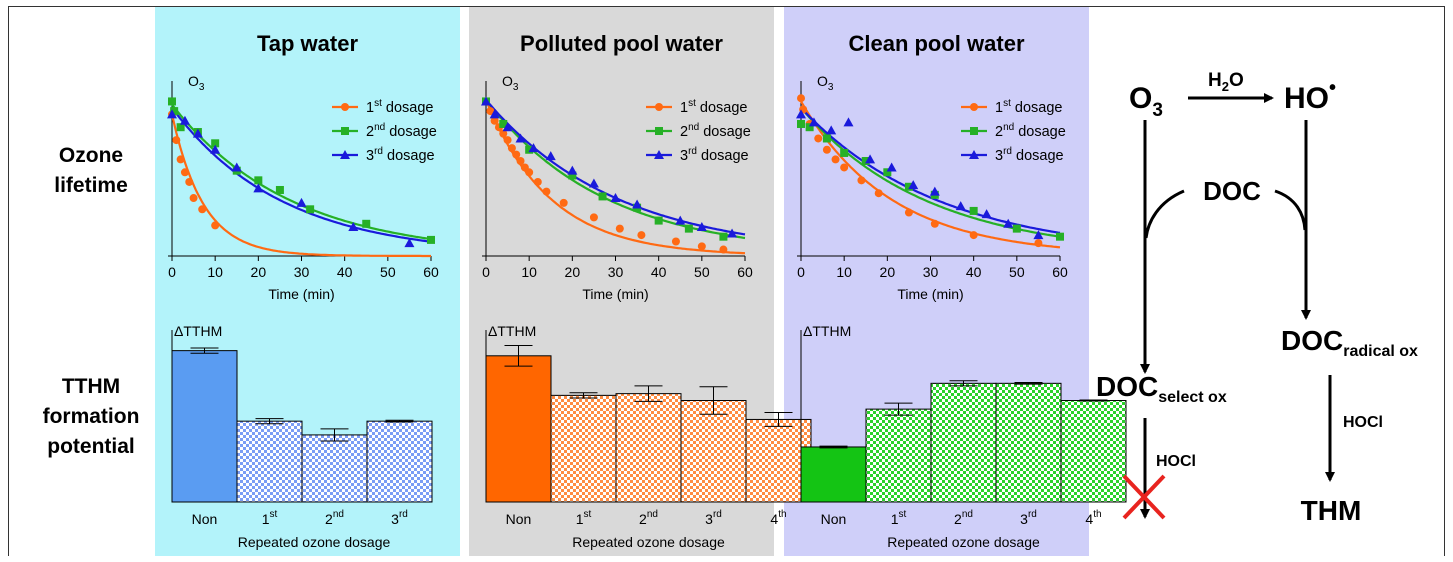 The image size is (1453, 562). Describe the element at coordinates (888, 272) in the screenshot. I see `x-tick-label-20: 20` at that location.